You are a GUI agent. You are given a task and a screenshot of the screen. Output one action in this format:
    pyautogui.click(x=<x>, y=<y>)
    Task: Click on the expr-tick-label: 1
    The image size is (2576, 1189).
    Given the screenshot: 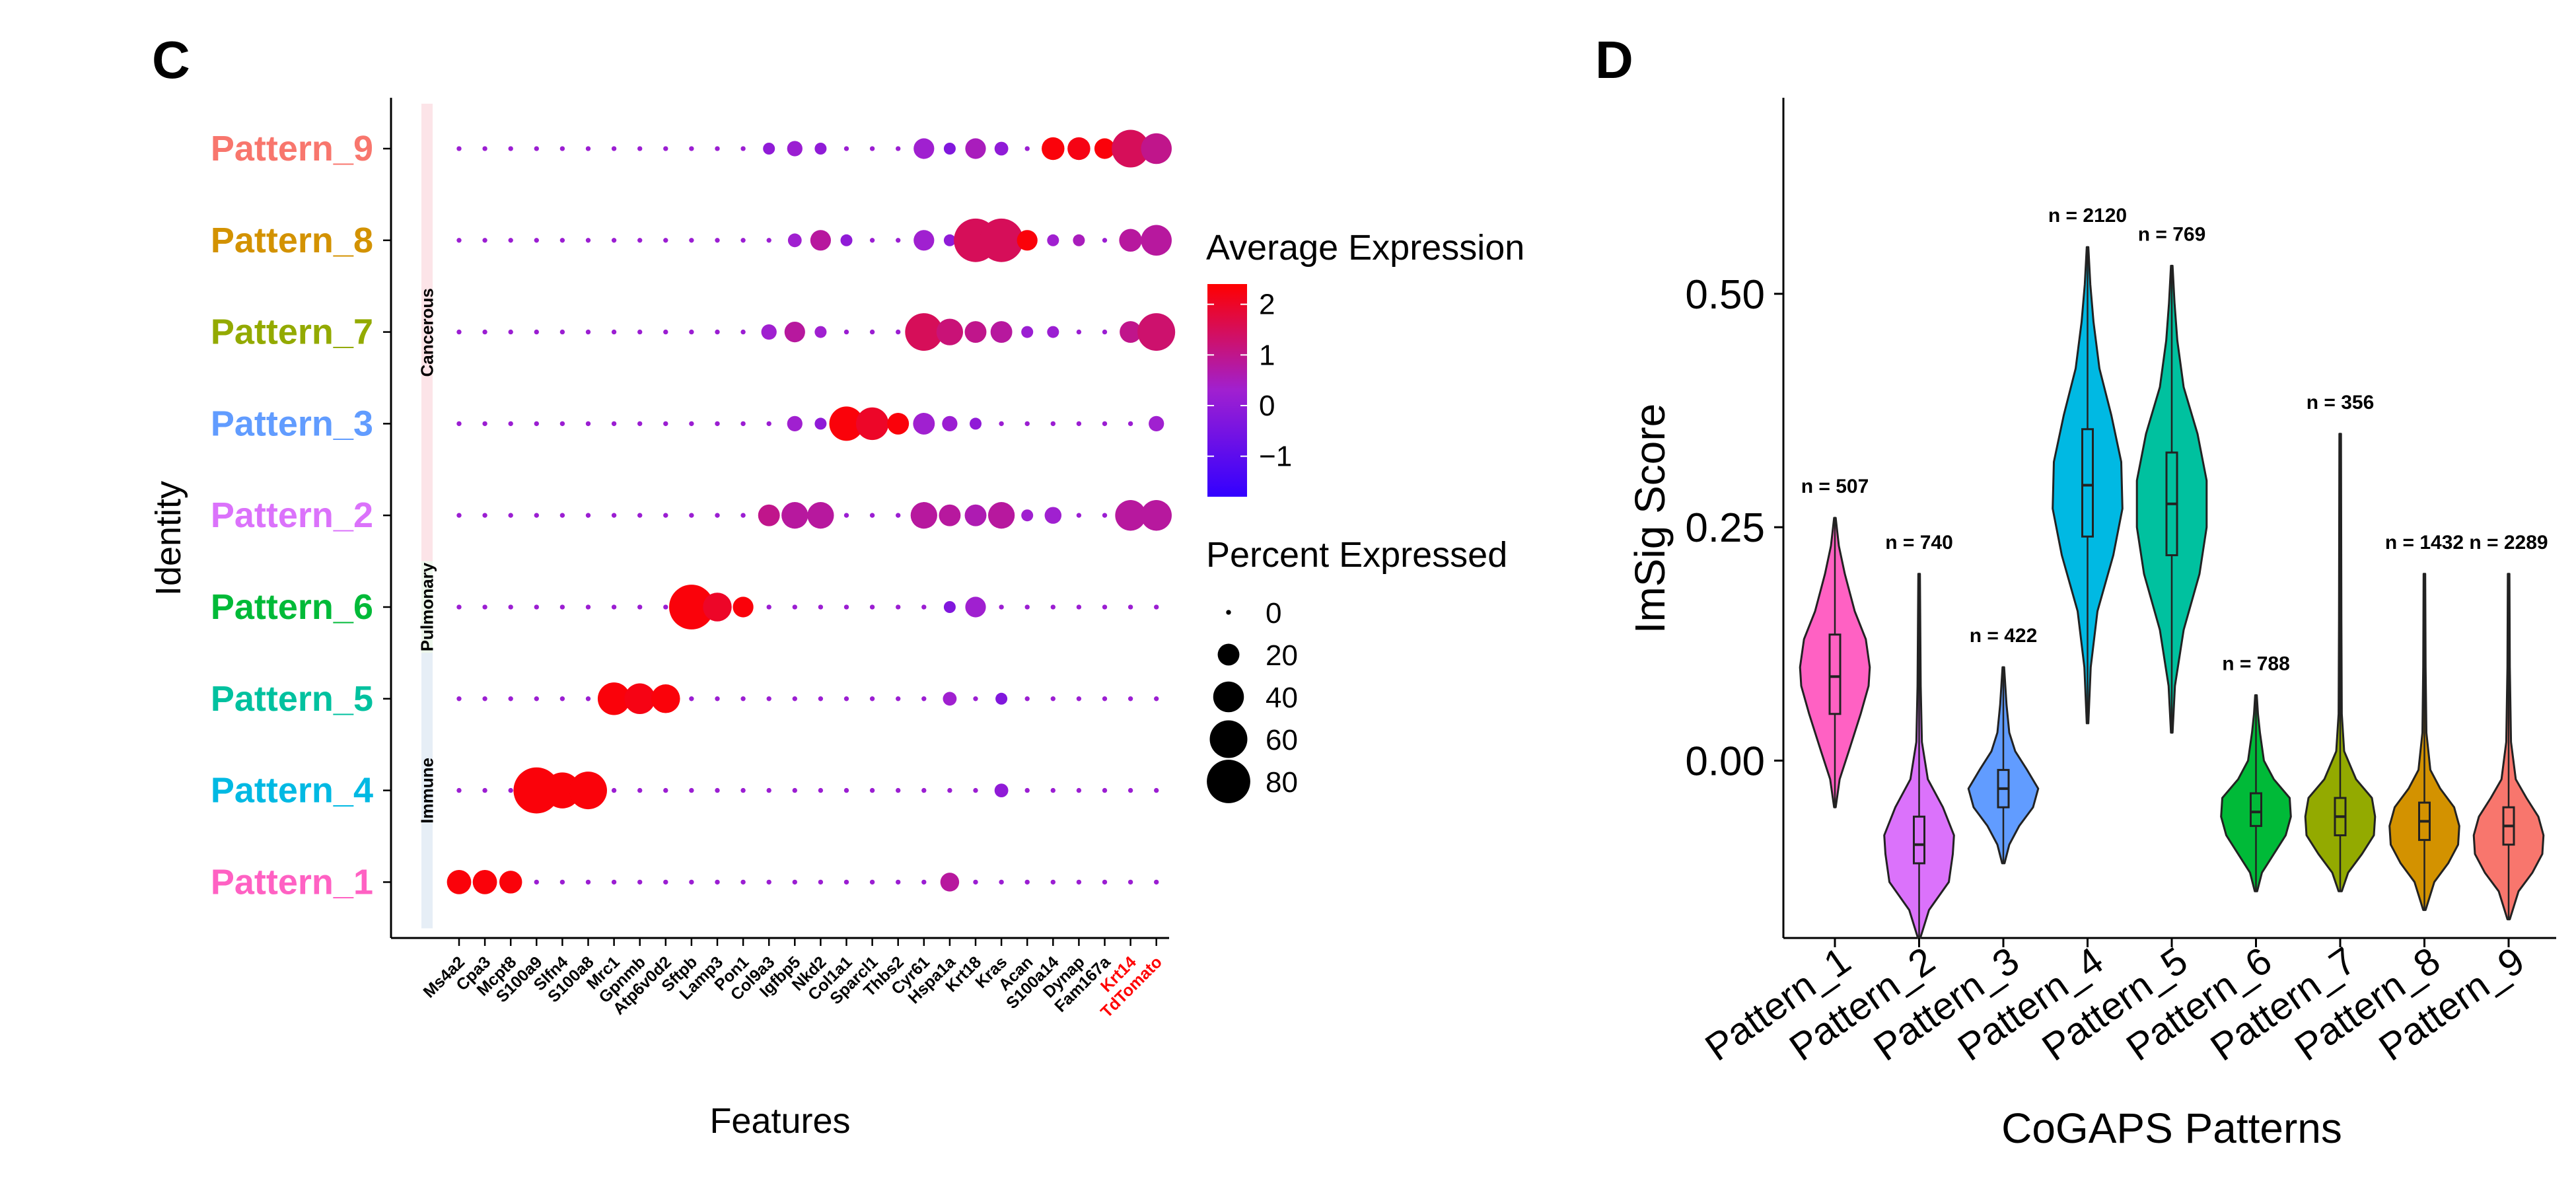 What is the action you would take?
    pyautogui.click(x=1267, y=355)
    